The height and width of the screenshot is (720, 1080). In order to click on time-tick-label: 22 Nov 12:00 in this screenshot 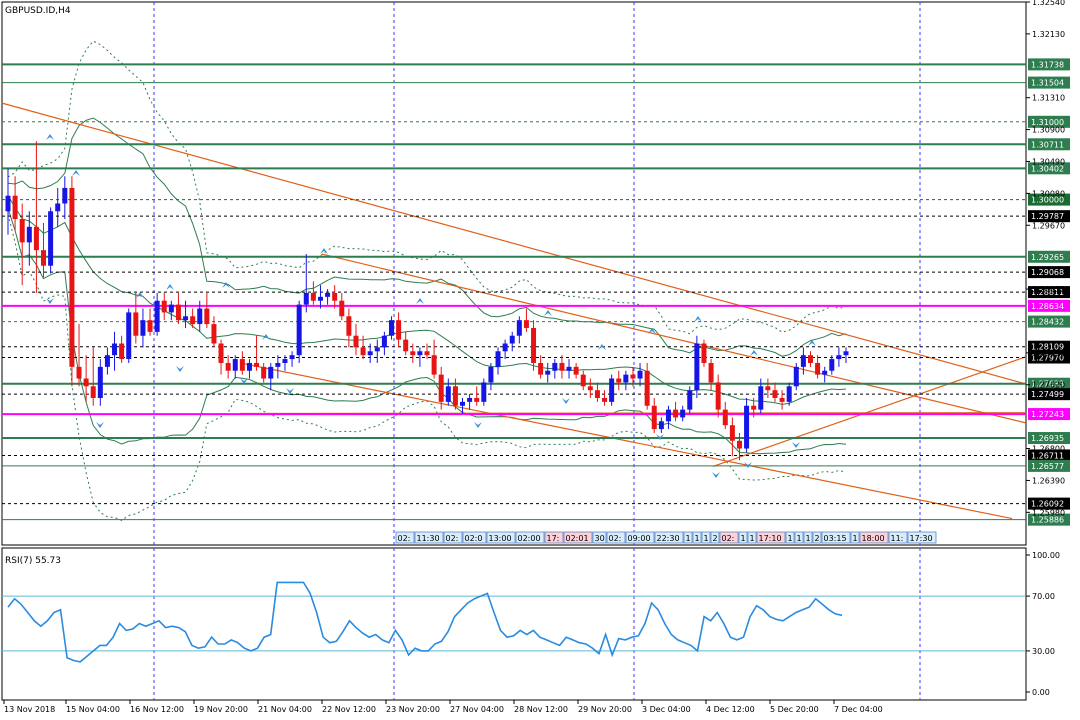, I will do `click(349, 709)`.